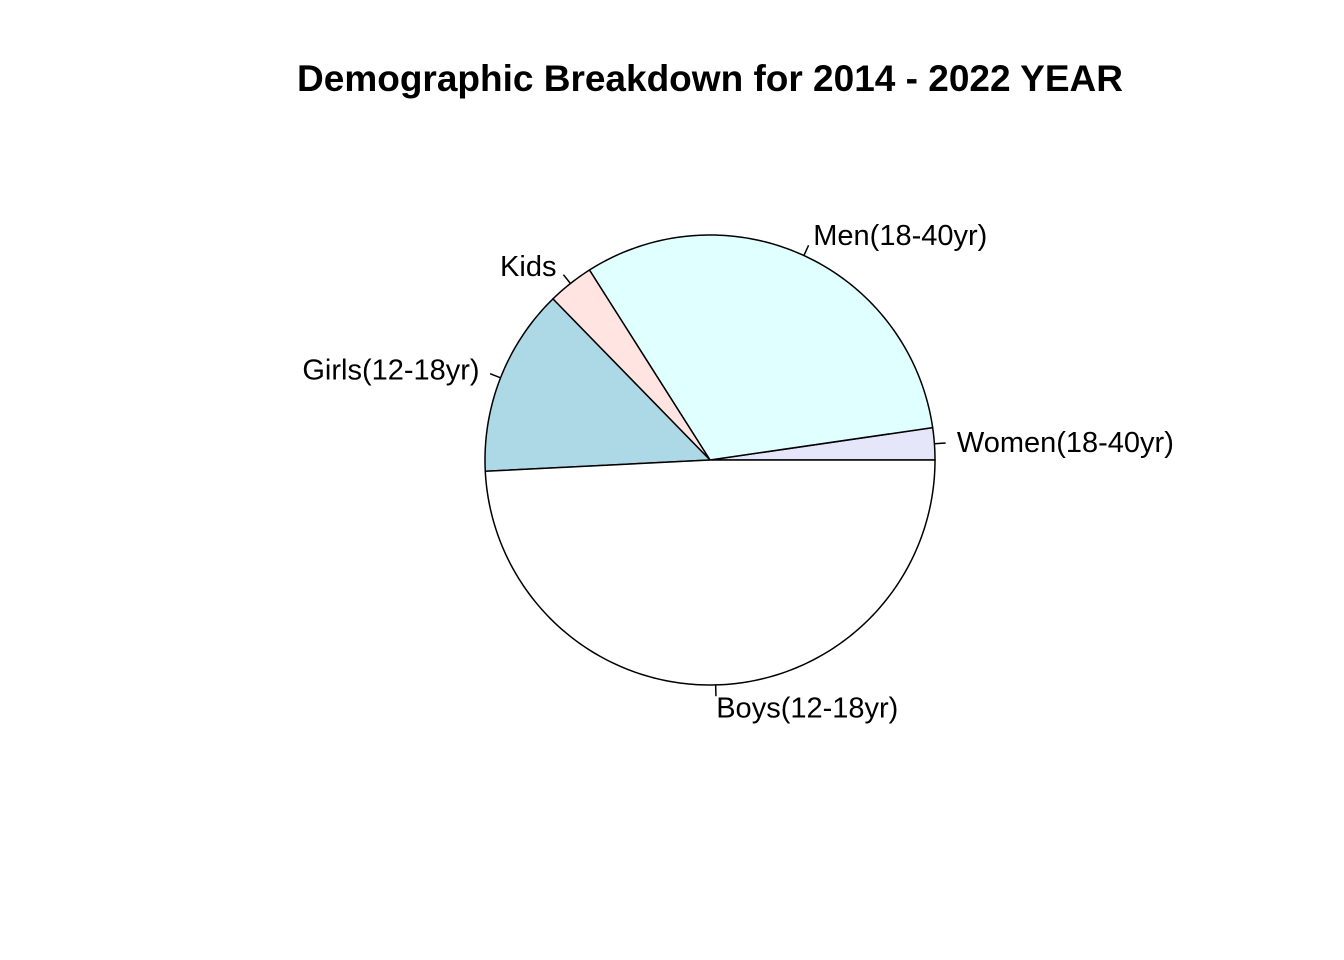  I want to click on pie-label-boys-12-18yr: Boys(12-18yr), so click(807, 708).